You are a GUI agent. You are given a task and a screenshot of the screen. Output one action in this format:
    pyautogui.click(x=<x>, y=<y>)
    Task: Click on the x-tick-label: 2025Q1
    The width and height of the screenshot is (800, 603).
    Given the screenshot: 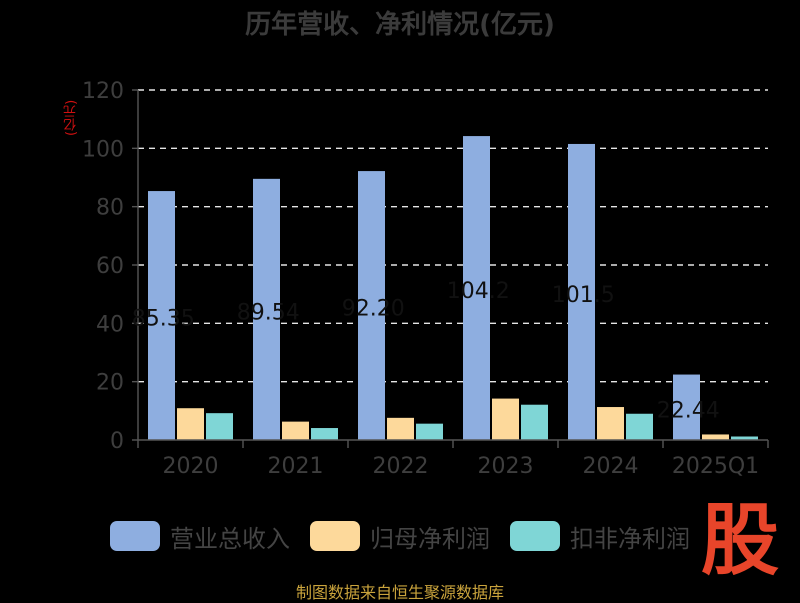 What is the action you would take?
    pyautogui.click(x=715, y=466)
    